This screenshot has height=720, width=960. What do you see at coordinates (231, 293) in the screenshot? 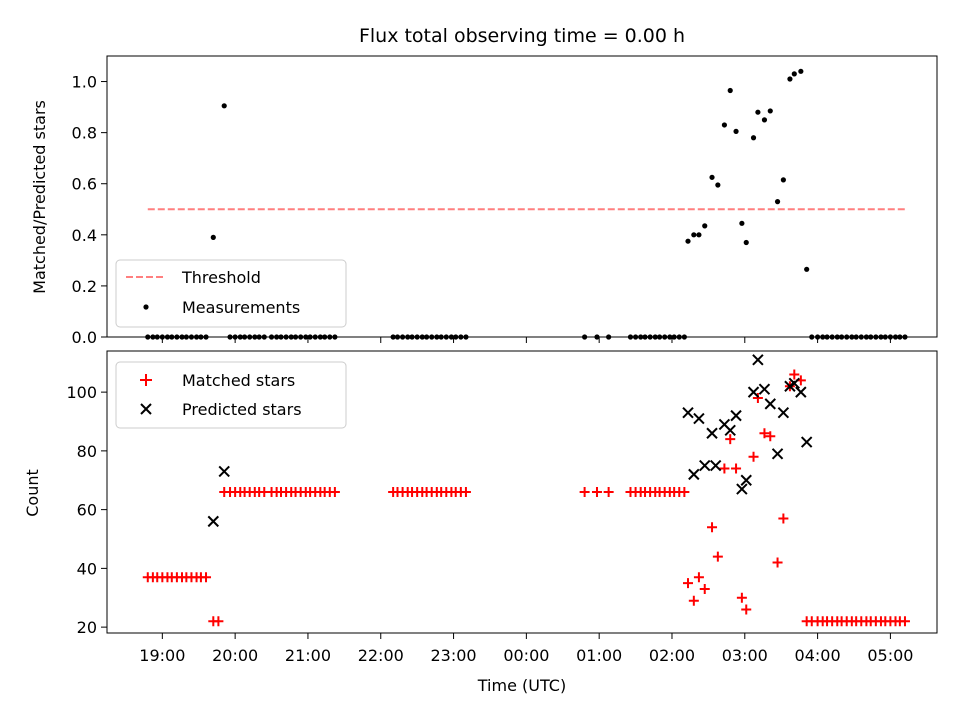
I see `top-legend-box` at bounding box center [231, 293].